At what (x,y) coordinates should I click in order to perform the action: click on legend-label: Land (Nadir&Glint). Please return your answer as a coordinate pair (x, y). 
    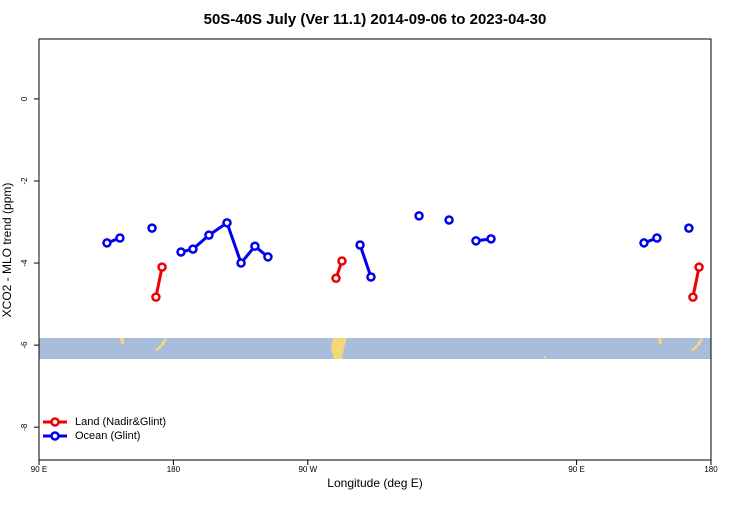
    Looking at the image, I should click on (120, 422).